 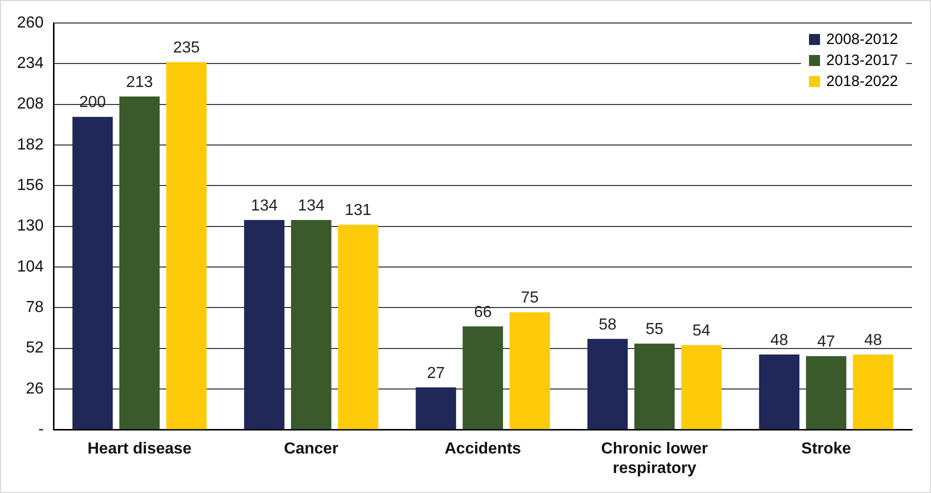 What do you see at coordinates (862, 40) in the screenshot?
I see `legend-label: 2008-2012` at bounding box center [862, 40].